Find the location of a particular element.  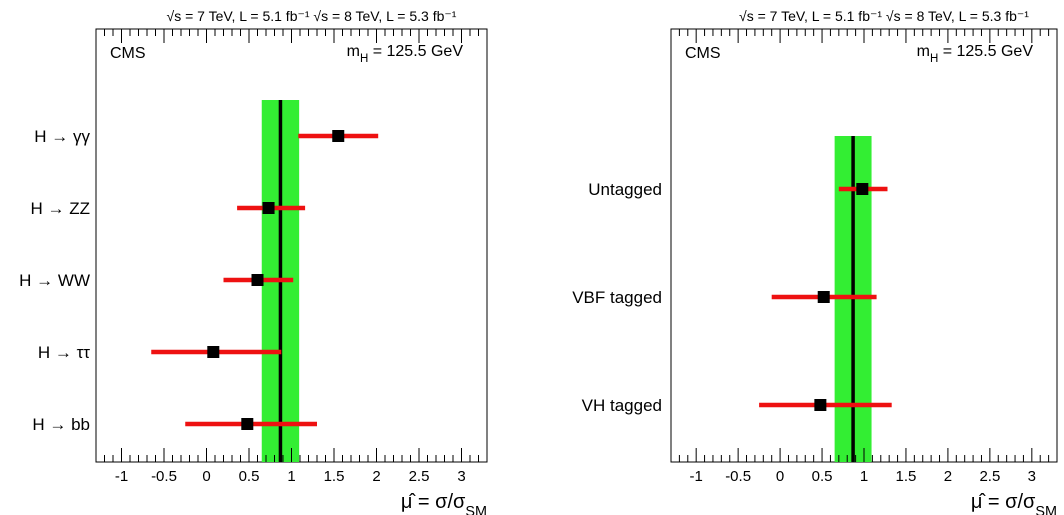

category-label: VBF tagged is located at coordinates (617, 297).